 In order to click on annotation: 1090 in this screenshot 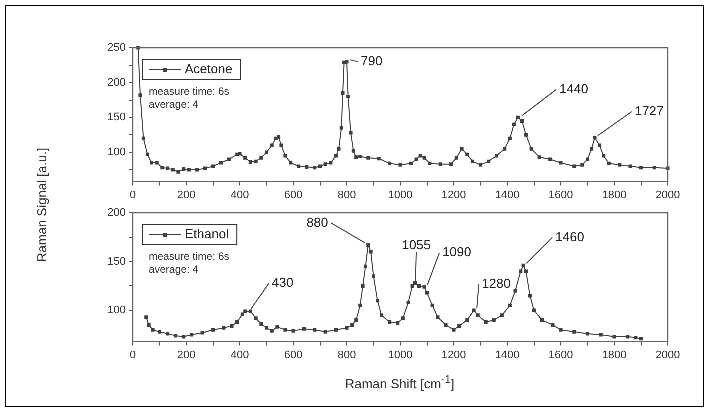, I will do `click(457, 252)`.